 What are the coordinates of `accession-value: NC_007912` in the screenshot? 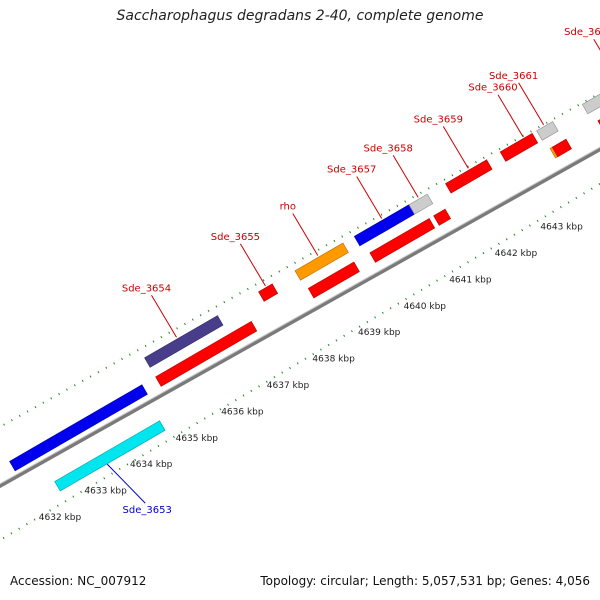 It's located at (112, 581).